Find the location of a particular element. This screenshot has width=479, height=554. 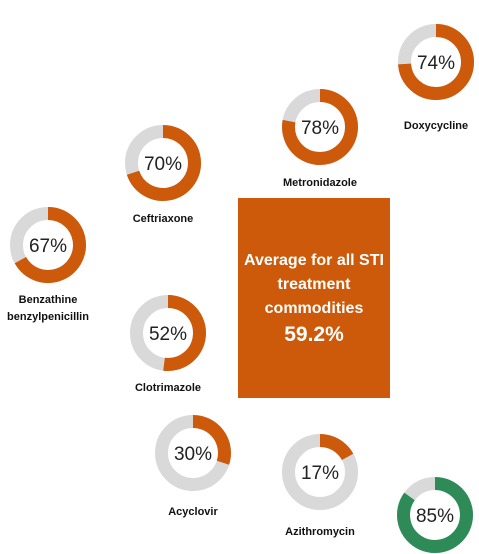

donut-label: Acyclovir is located at coordinates (193, 512).